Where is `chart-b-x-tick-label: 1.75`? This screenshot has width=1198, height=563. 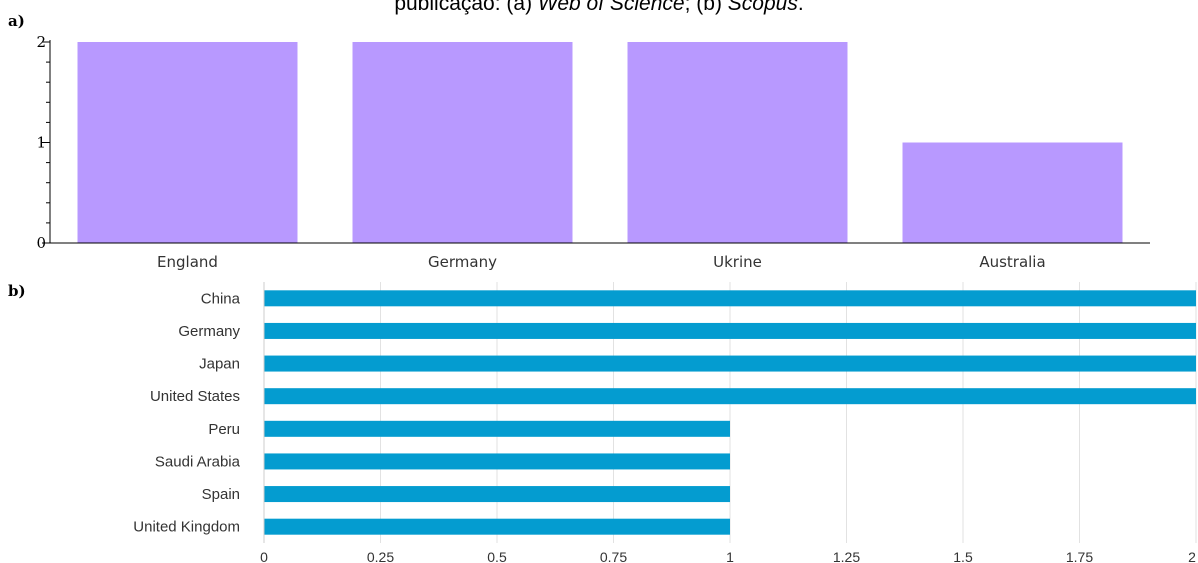 chart-b-x-tick-label: 1.75 is located at coordinates (1079, 556).